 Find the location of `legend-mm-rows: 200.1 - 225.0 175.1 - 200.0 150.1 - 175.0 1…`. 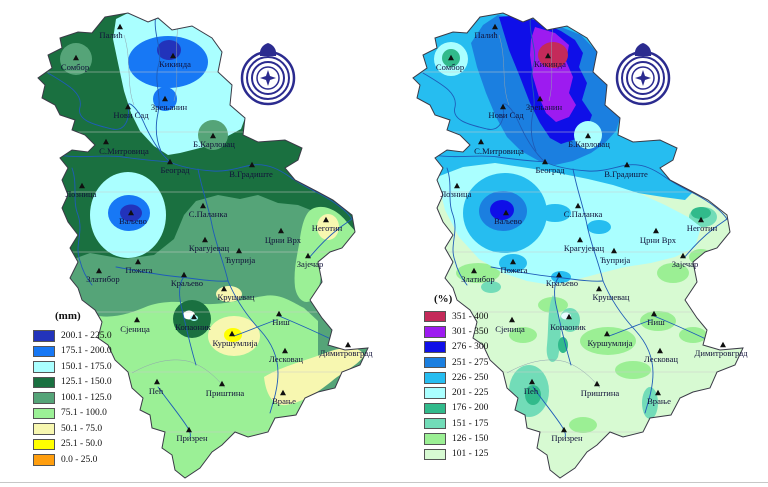

legend-mm-rows: 200.1 - 225.0 175.1 - 200.0 150.1 - 175.0 1… is located at coordinates (72, 398).